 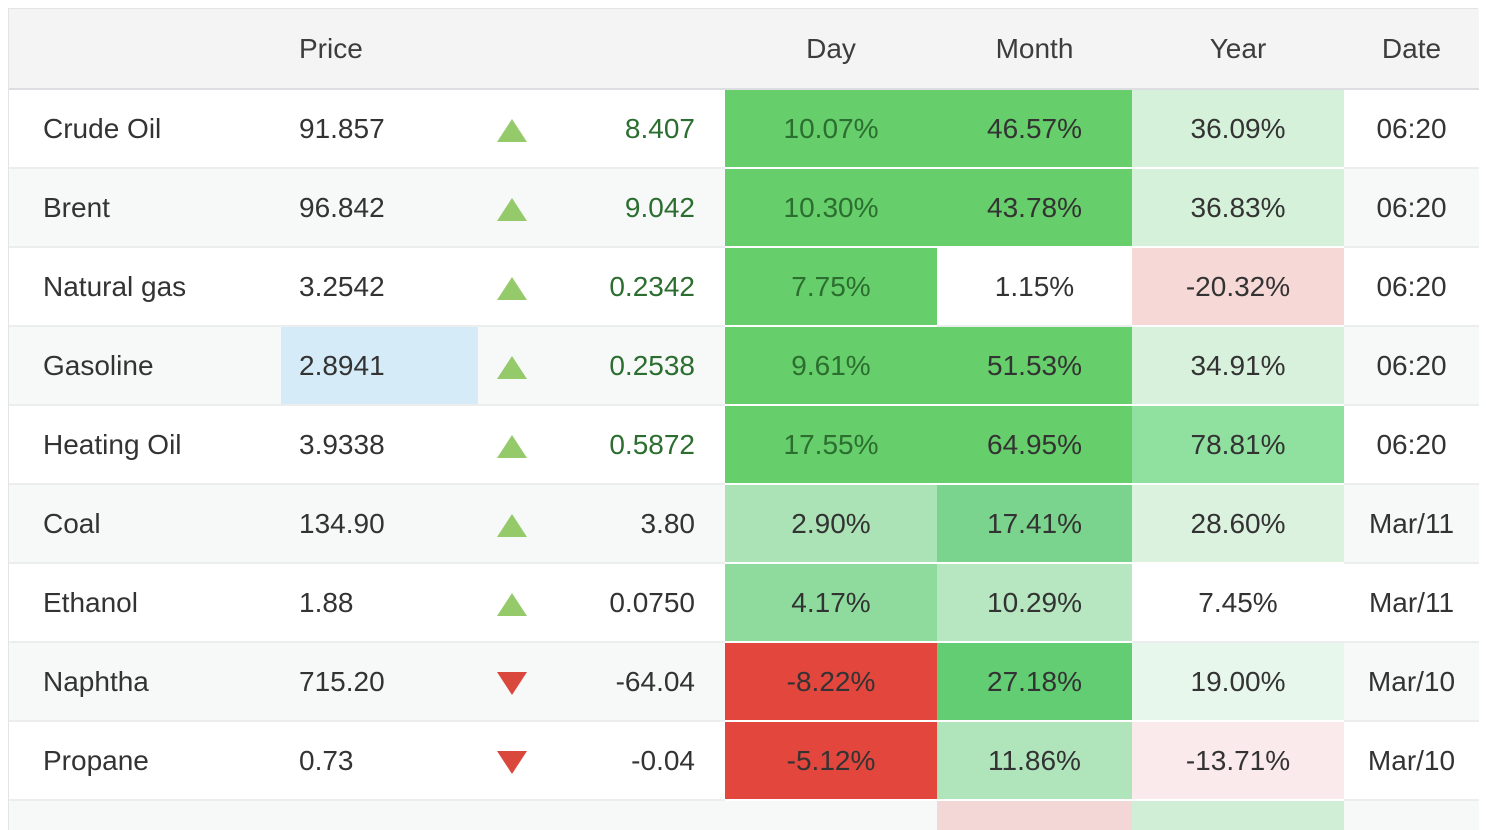 I want to click on header-date: Date, so click(x=1411, y=49).